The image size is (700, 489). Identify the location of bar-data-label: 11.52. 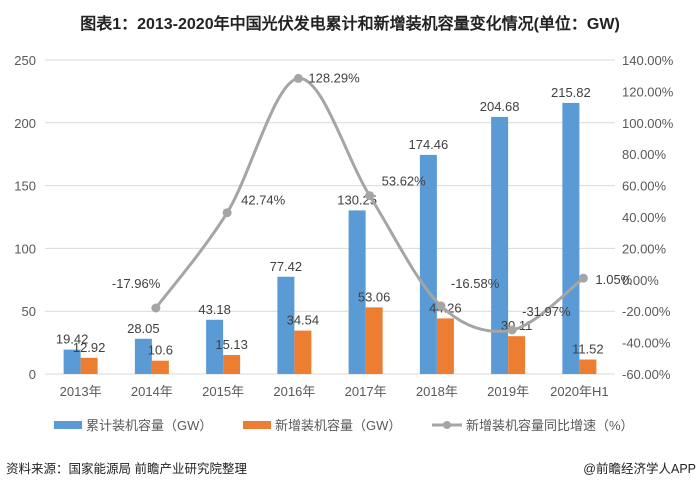
(588, 349).